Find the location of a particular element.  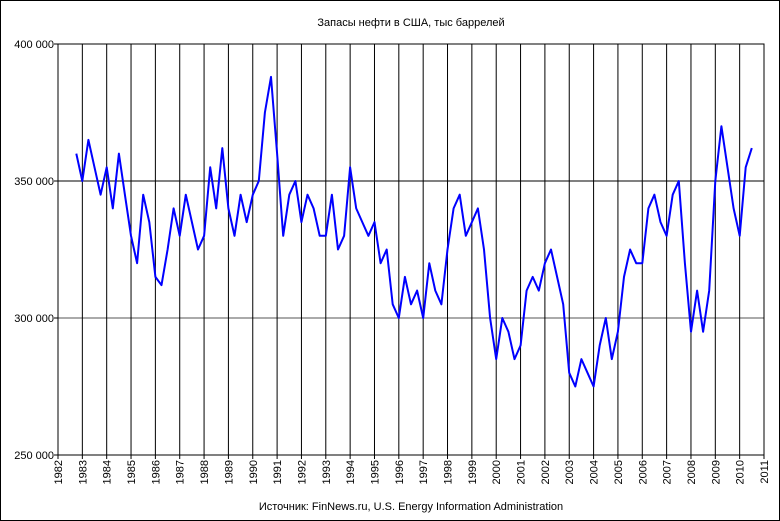

x-tick-label: 1993 is located at coordinates (327, 472).